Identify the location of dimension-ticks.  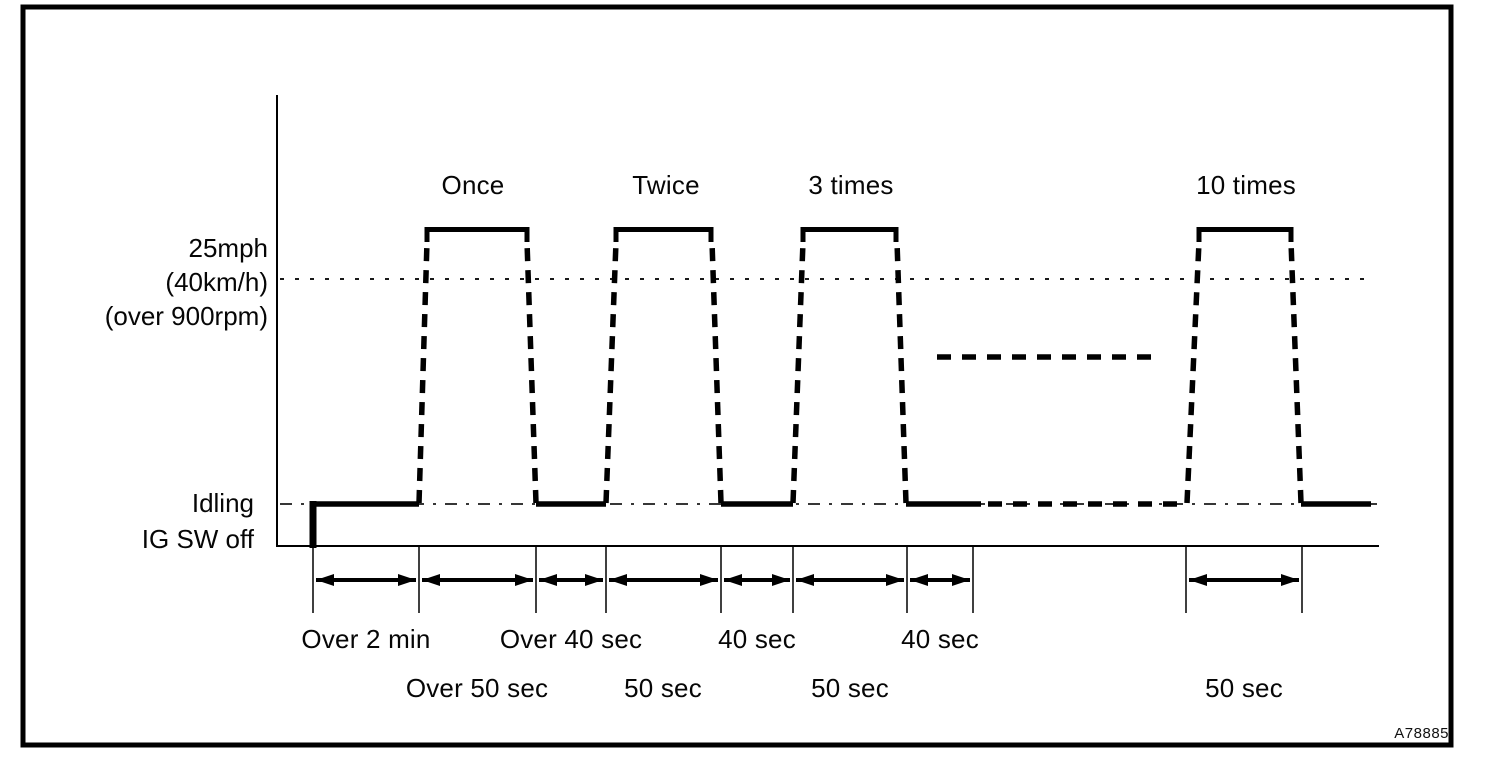
(807, 580).